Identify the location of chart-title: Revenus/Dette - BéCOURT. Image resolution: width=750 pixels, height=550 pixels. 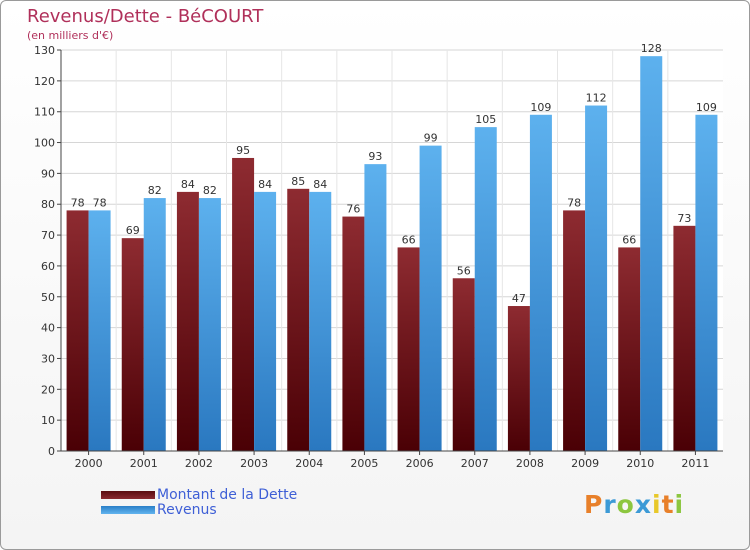
(145, 16).